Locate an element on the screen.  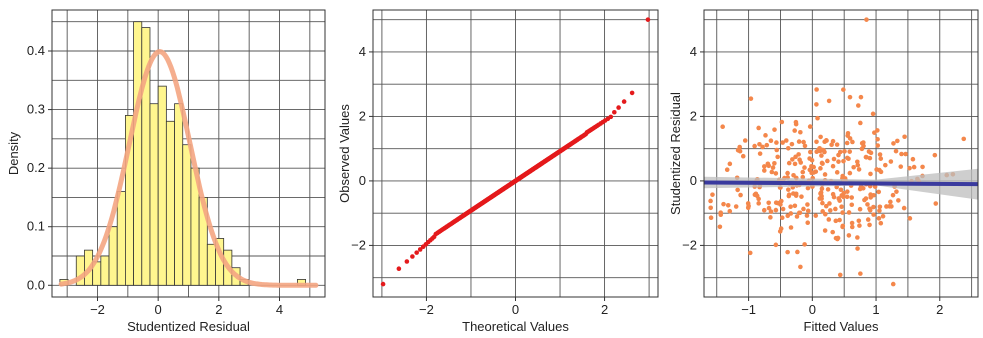
y-tick-label: 0.1 is located at coordinates (36, 226).